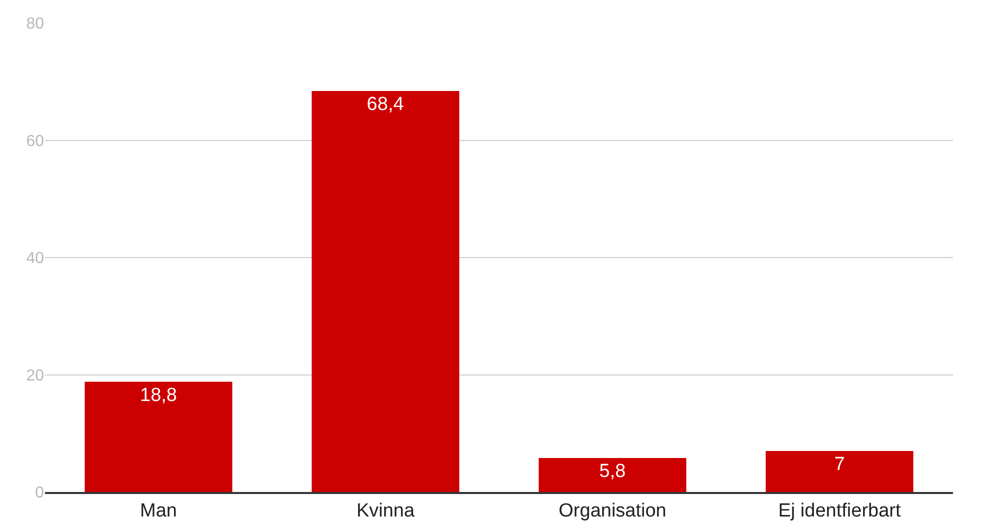  What do you see at coordinates (612, 471) in the screenshot?
I see `data-label: 5,8` at bounding box center [612, 471].